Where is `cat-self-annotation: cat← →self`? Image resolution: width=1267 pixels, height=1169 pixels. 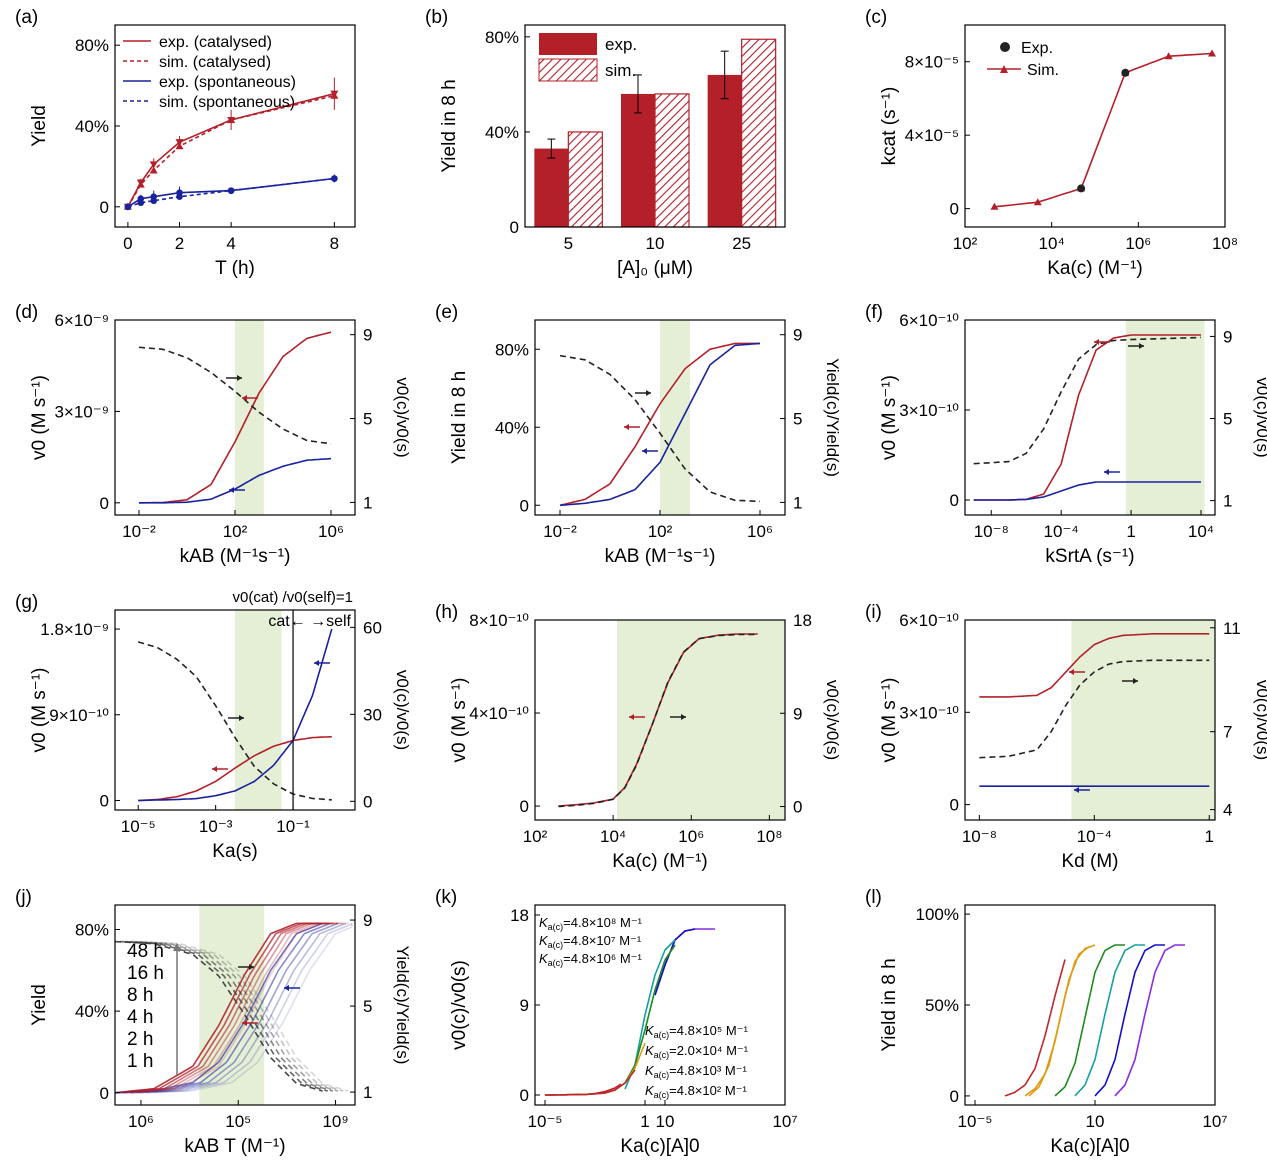 cat-self-annotation: cat← →self is located at coordinates (309, 621).